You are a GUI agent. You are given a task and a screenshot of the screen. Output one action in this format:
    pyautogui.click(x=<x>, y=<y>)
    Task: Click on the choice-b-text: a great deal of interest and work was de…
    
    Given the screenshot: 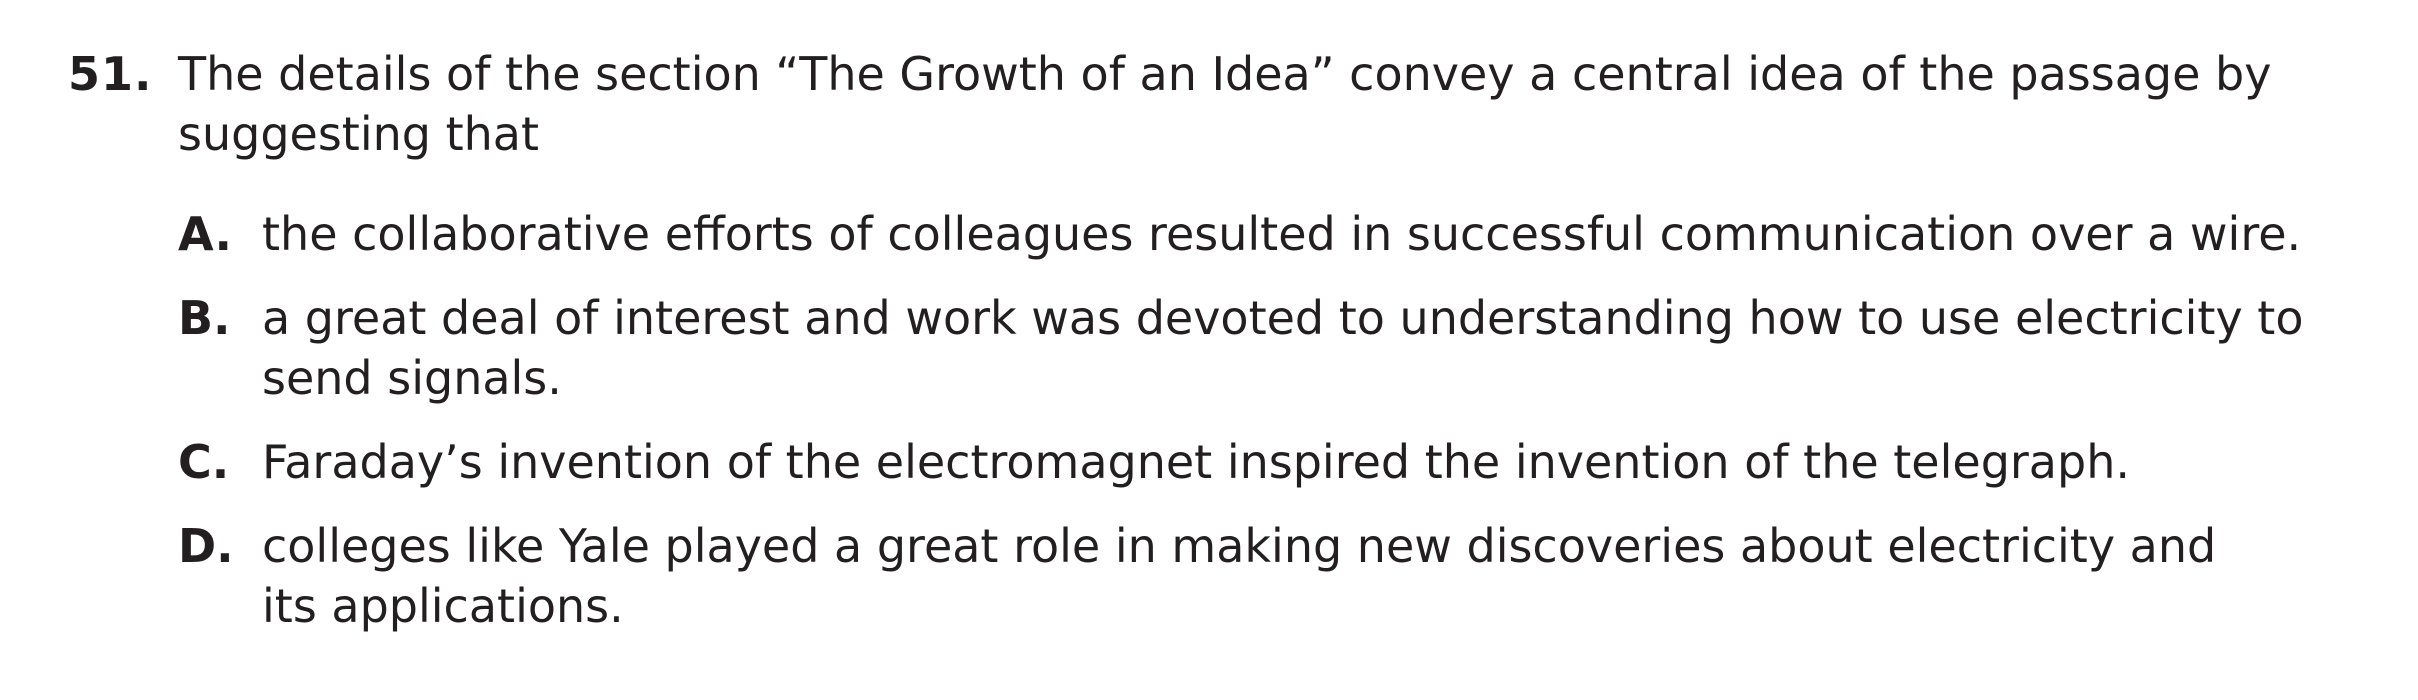 What is the action you would take?
    pyautogui.click(x=1283, y=348)
    